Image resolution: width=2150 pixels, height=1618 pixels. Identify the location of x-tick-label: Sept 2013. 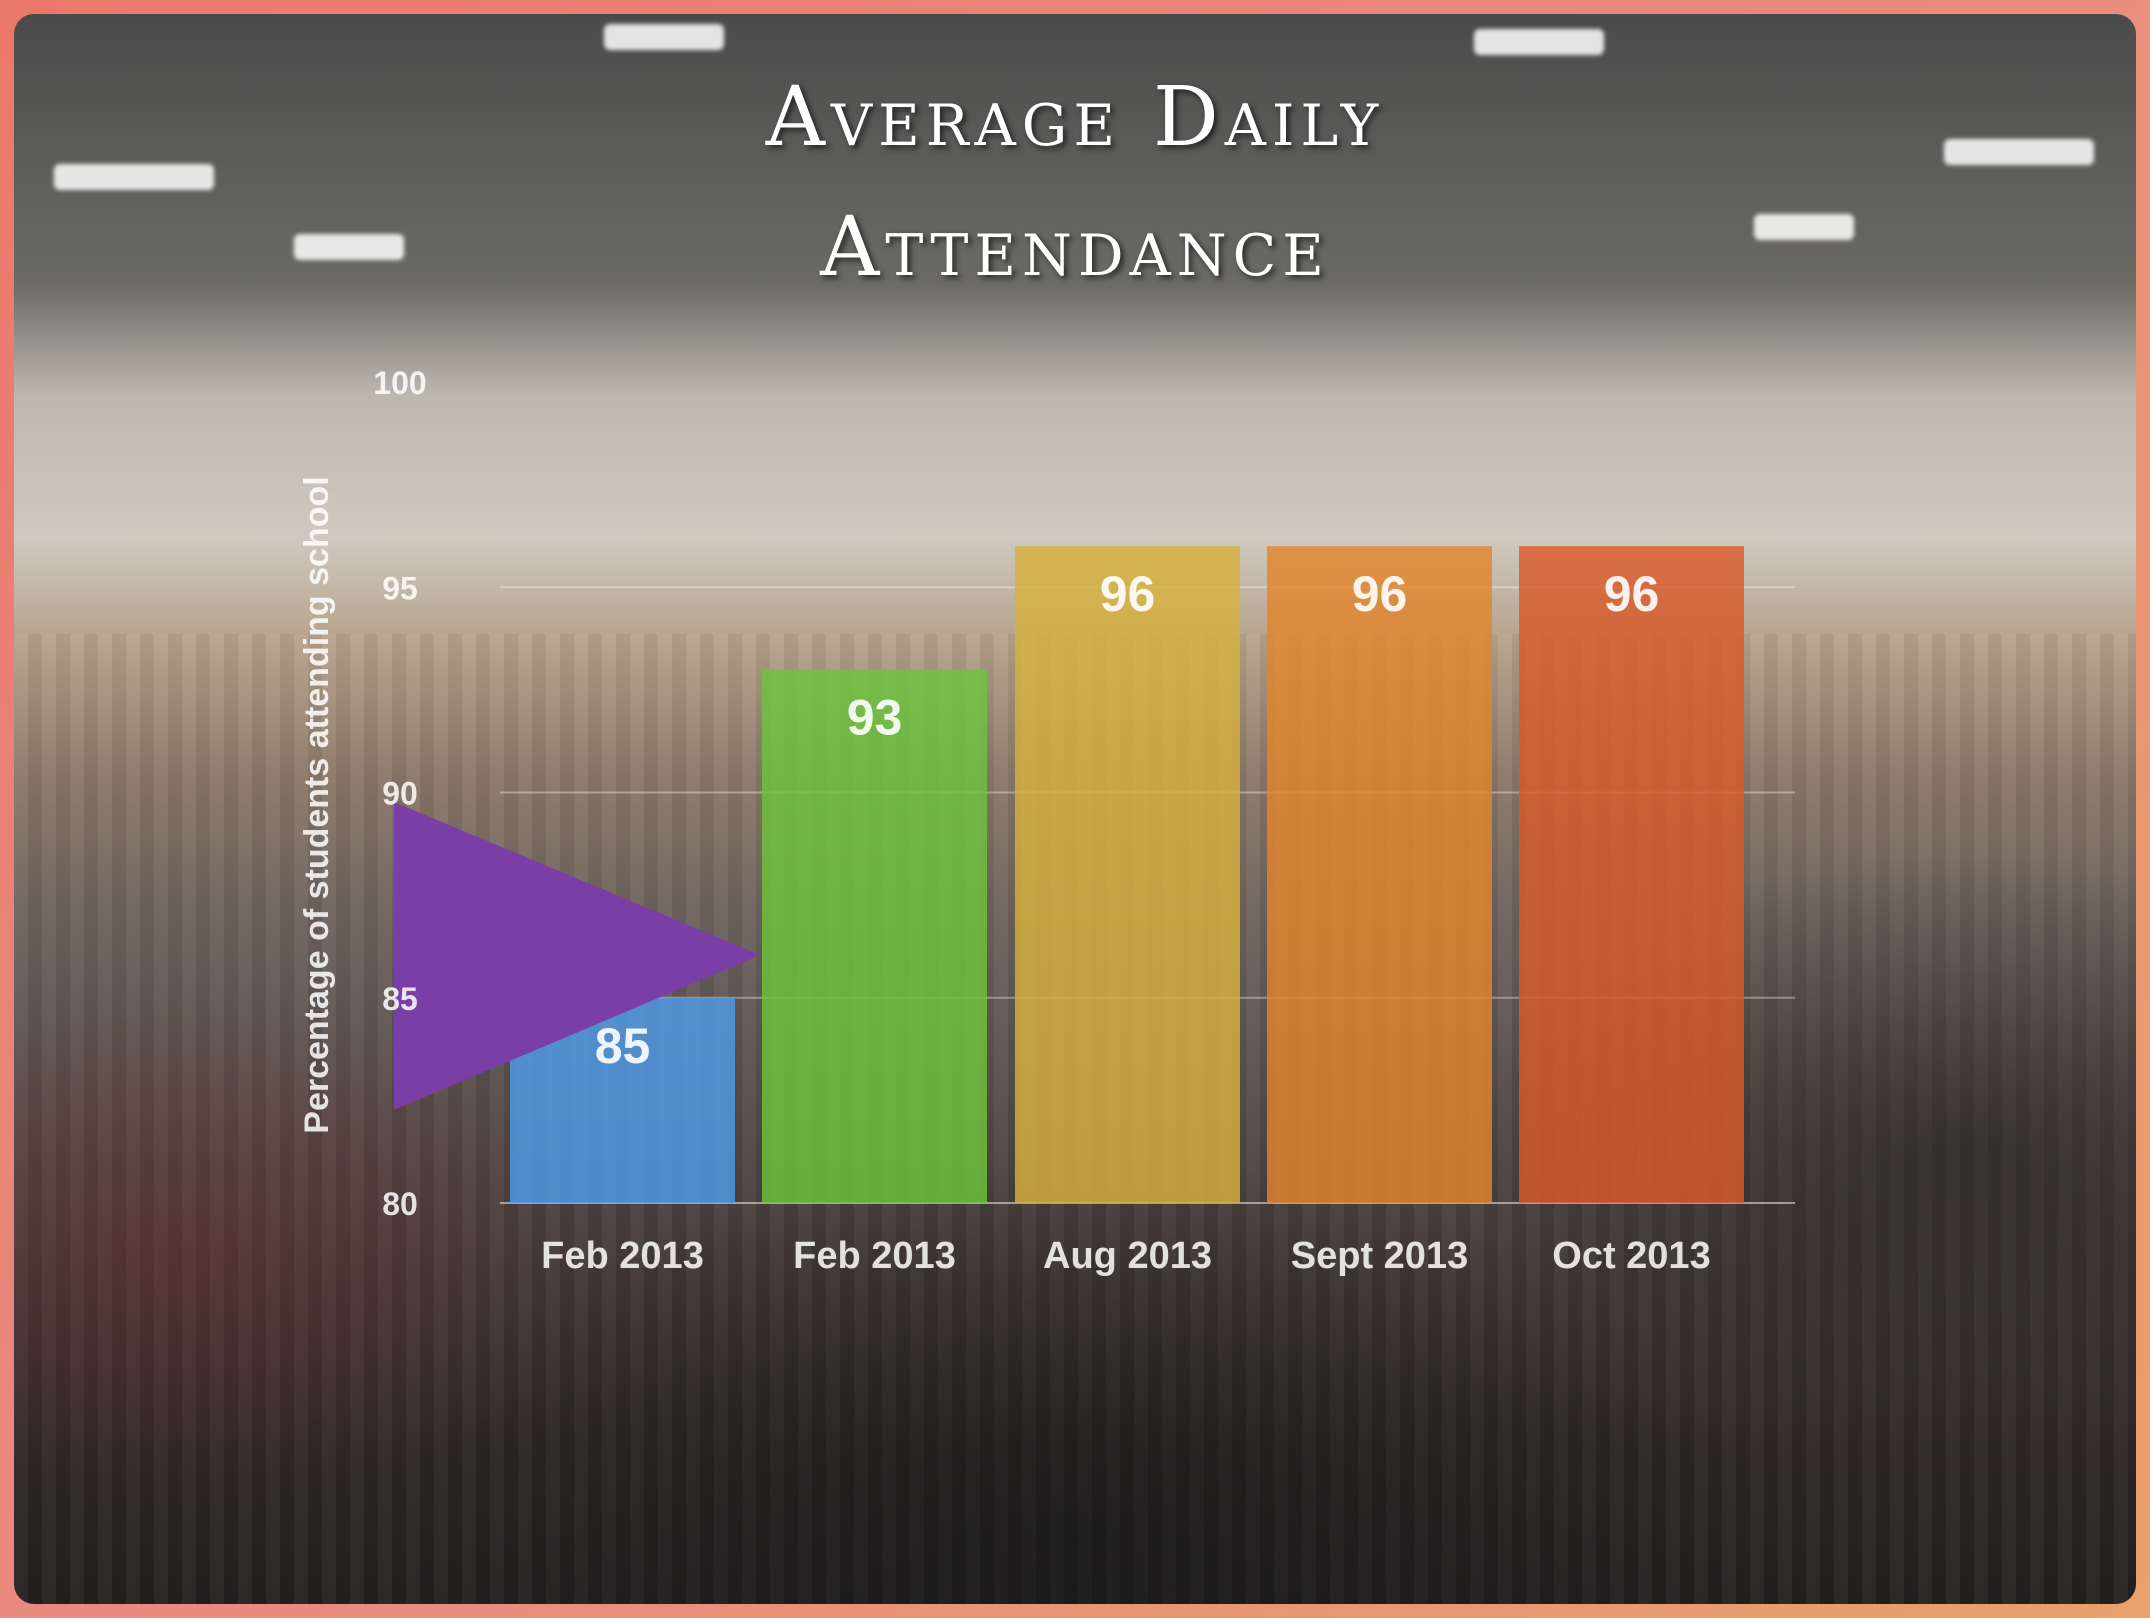
(1379, 1256).